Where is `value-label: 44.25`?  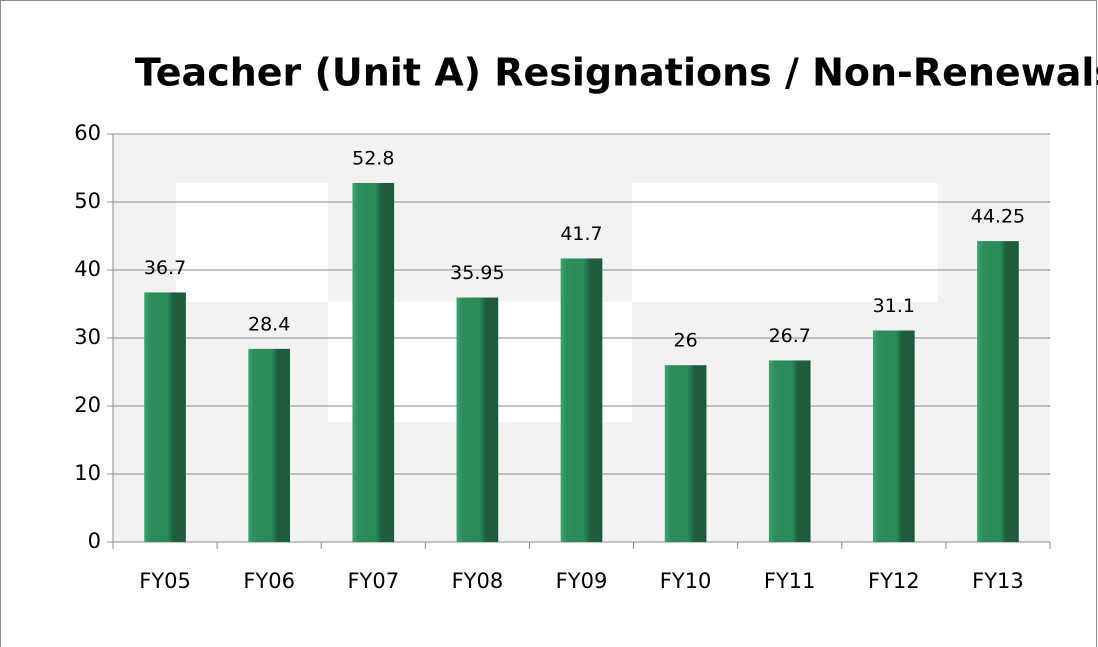 value-label: 44.25 is located at coordinates (998, 217).